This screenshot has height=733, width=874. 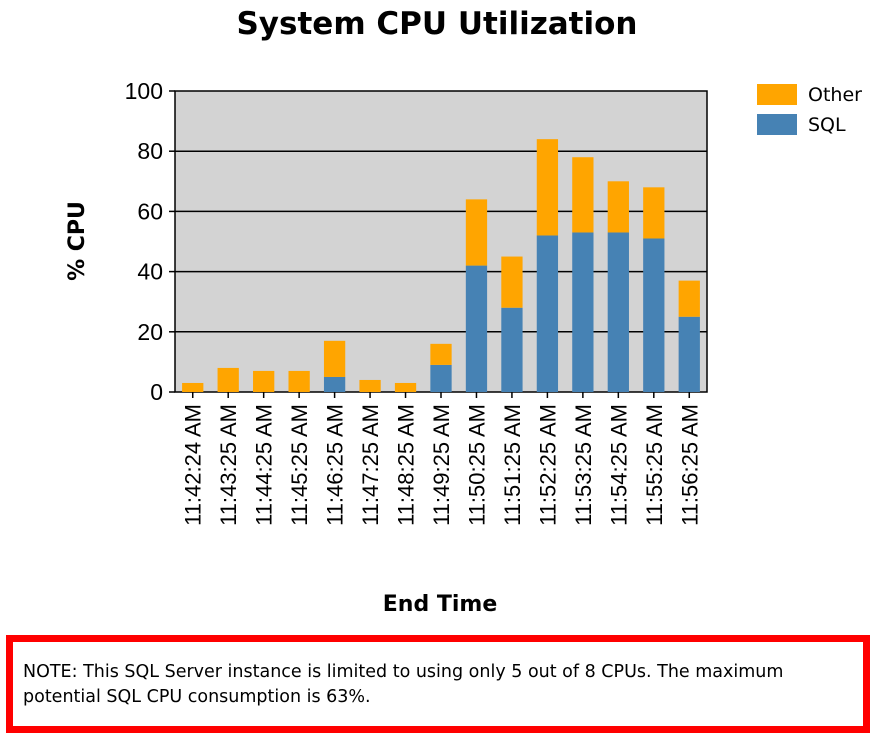 I want to click on x-tick-label: 11:56:25 AM, so click(x=689, y=465).